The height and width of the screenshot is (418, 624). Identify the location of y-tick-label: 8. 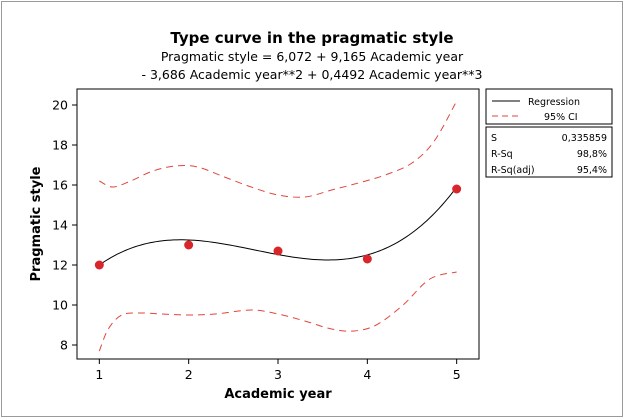
(64, 345).